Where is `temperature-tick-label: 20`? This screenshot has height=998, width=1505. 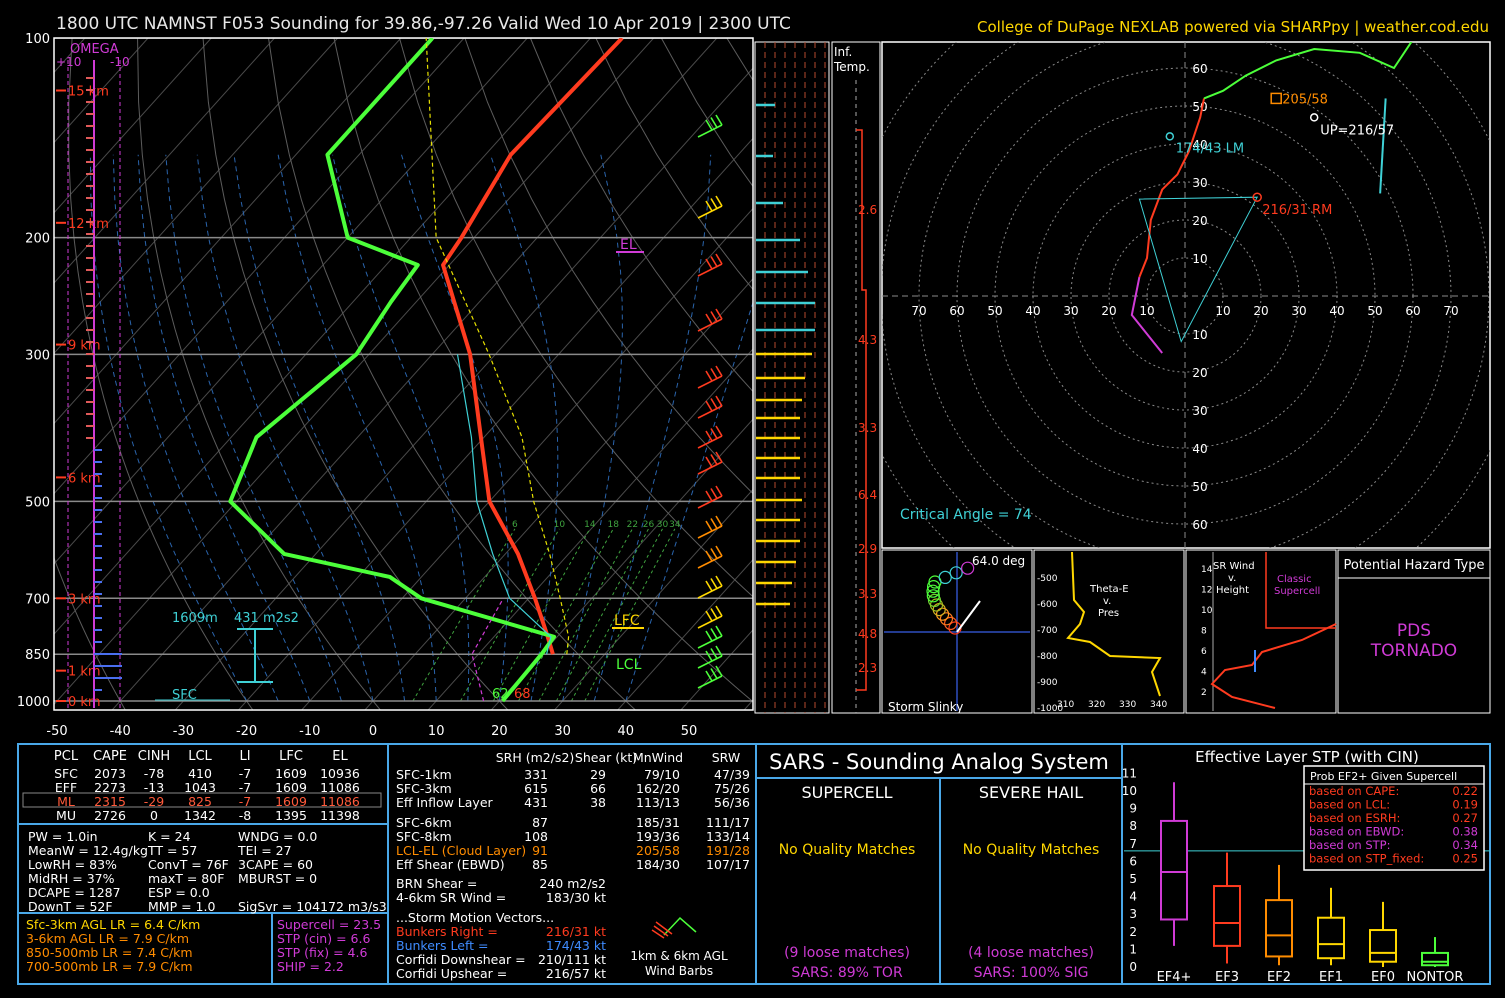 temperature-tick-label: 20 is located at coordinates (499, 731).